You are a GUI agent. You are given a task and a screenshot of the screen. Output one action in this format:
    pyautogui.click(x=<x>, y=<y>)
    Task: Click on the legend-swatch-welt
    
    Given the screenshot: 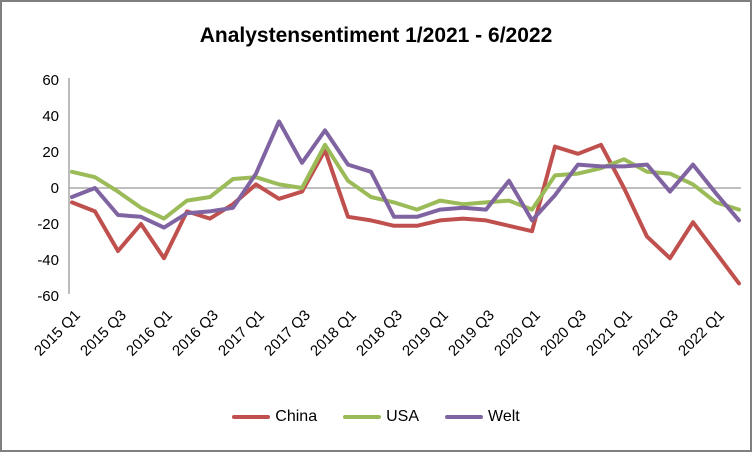 What is the action you would take?
    pyautogui.click(x=464, y=417)
    